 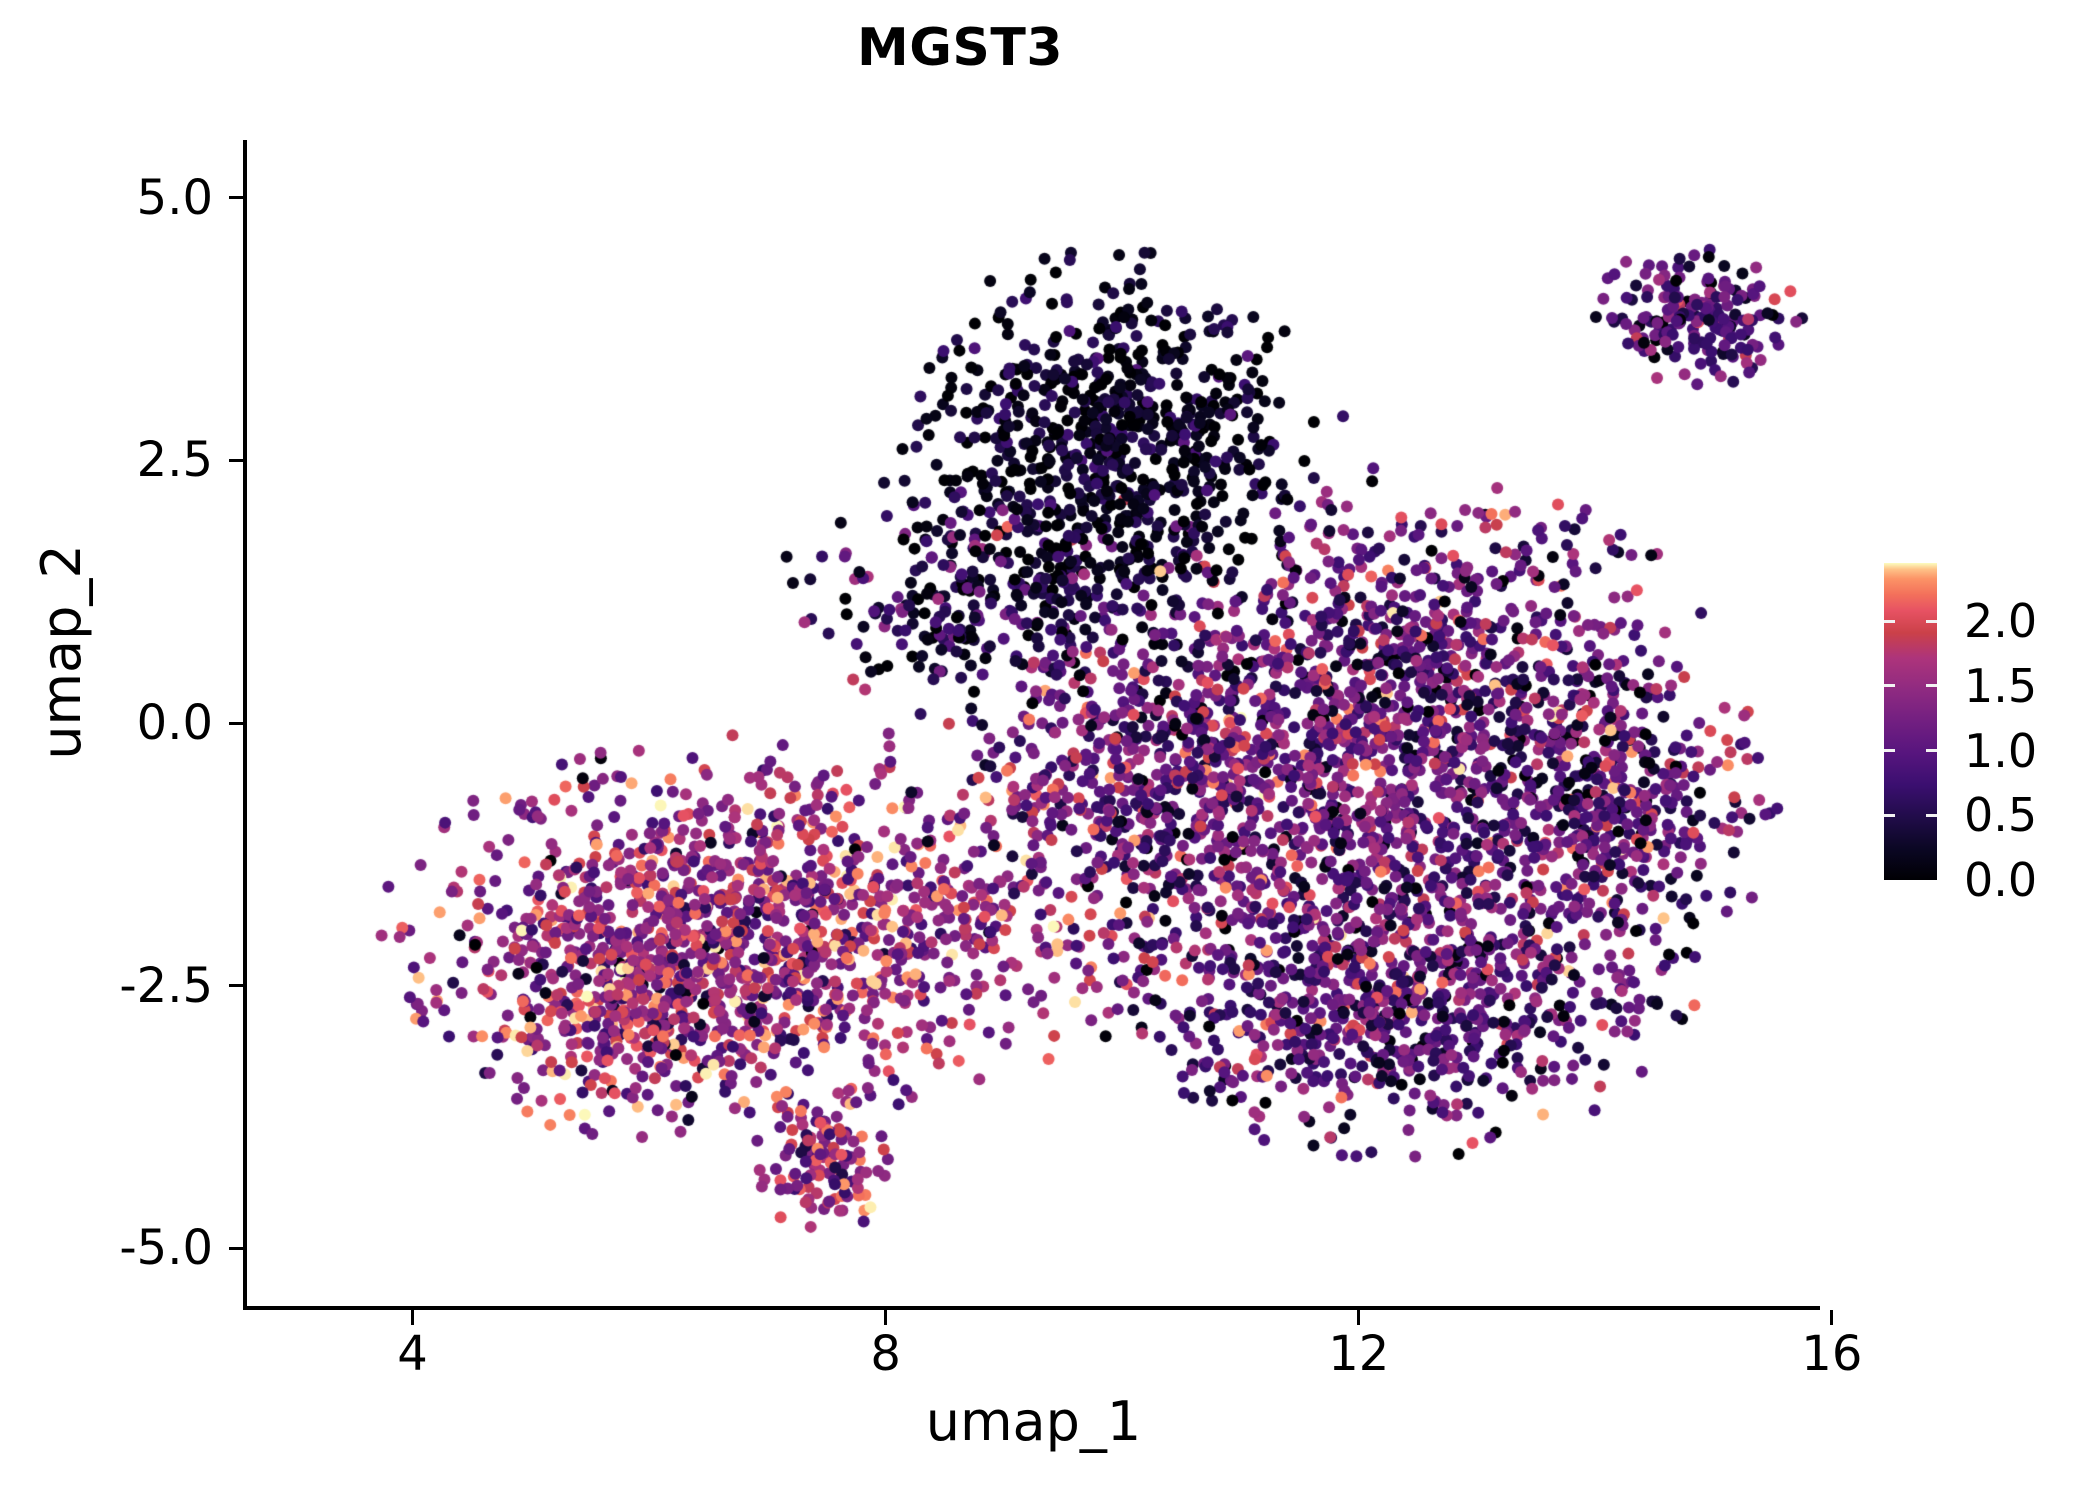 I want to click on y-tick-label: -2.5, so click(x=166, y=985).